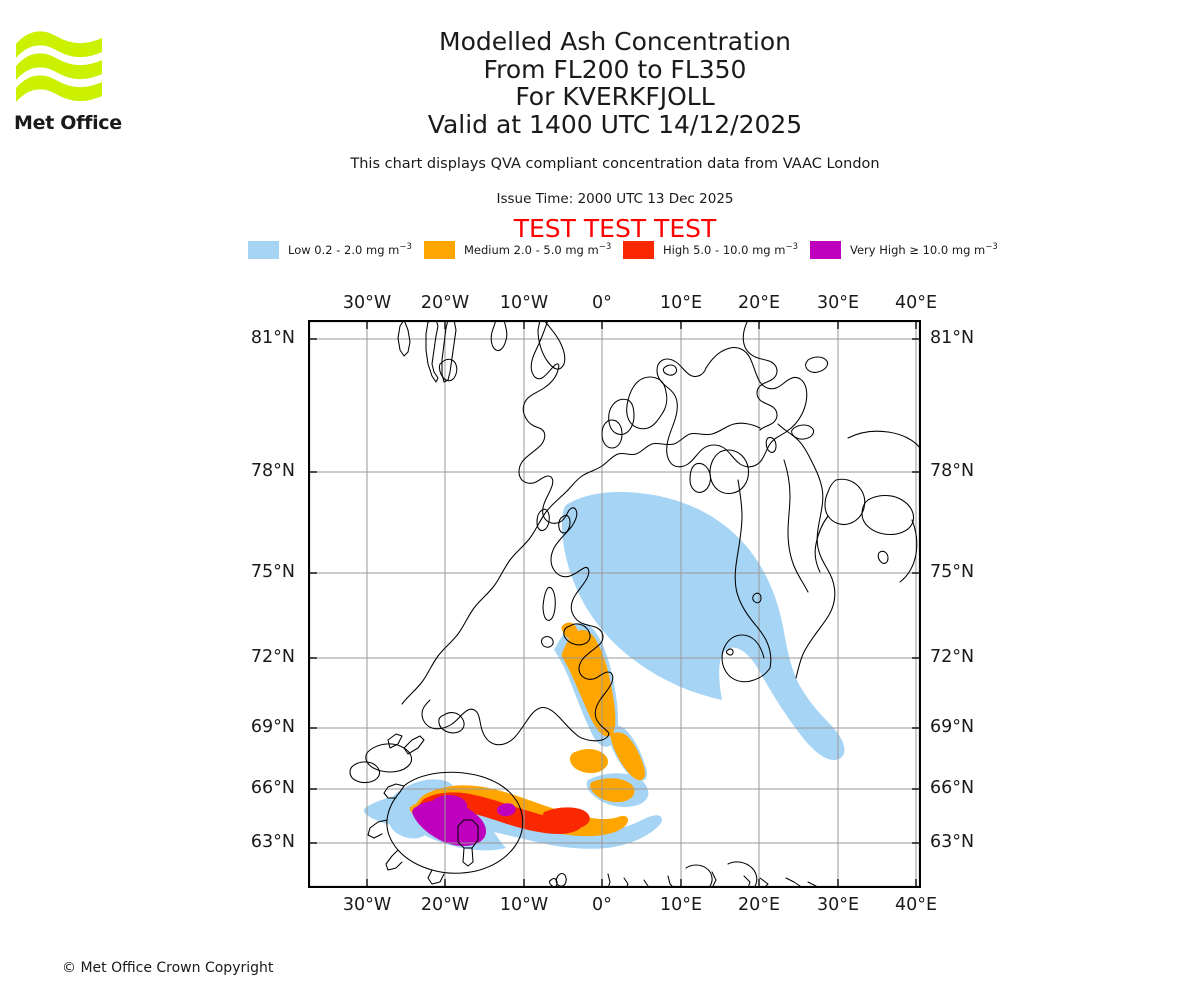 The width and height of the screenshot is (1200, 1000). I want to click on lat-label-left-4: 69°N, so click(272, 727).